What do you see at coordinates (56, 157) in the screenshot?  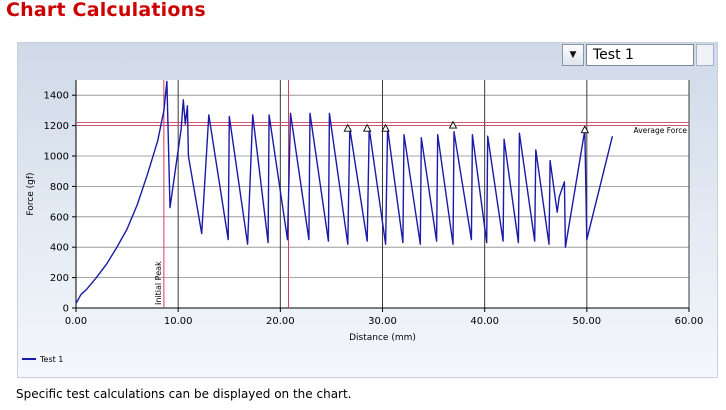 I see `y-tick-label: 1000` at bounding box center [56, 157].